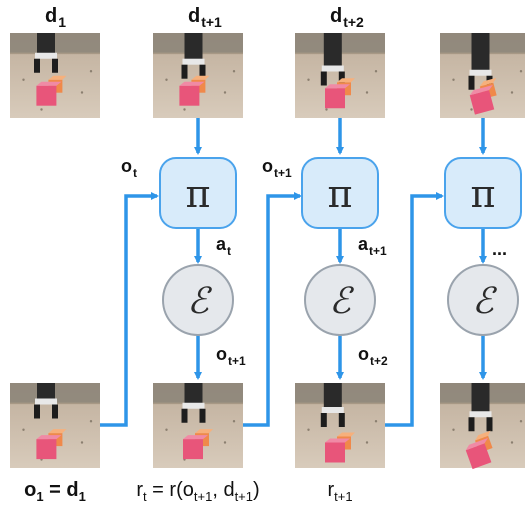 This screenshot has width=525, height=512. What do you see at coordinates (277, 168) in the screenshot?
I see `obs-input-label-1: ot+1` at bounding box center [277, 168].